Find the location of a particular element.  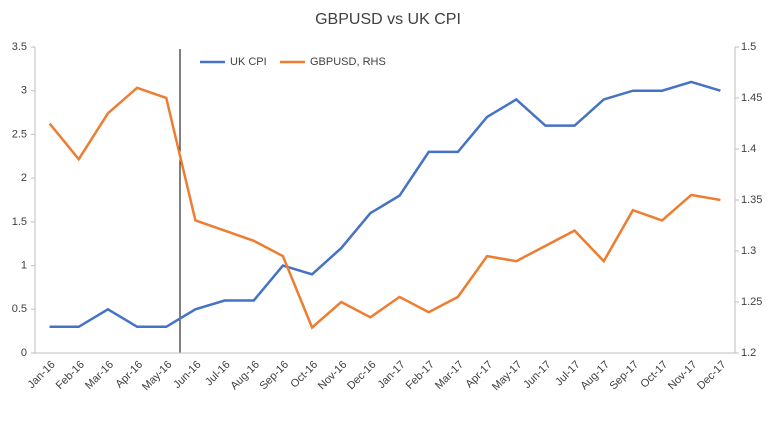

y2-tick-label: 1.45 is located at coordinates (751, 98).